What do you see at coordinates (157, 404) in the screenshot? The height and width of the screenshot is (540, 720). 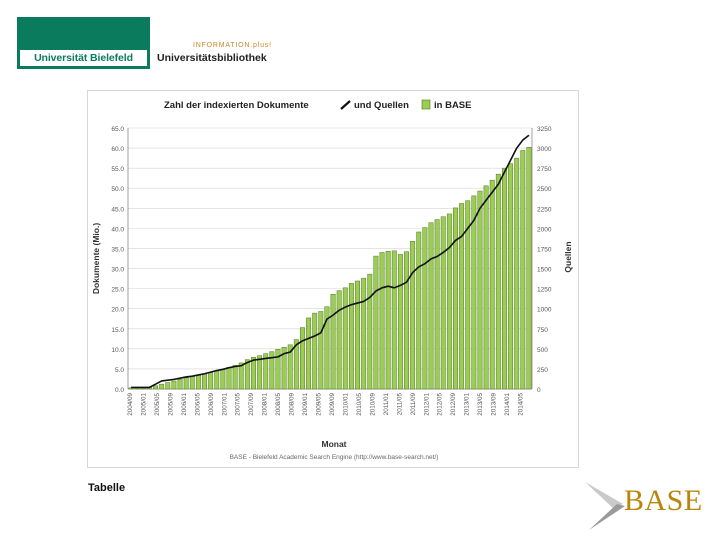 I see `x-tick-label: 2005/05` at bounding box center [157, 404].